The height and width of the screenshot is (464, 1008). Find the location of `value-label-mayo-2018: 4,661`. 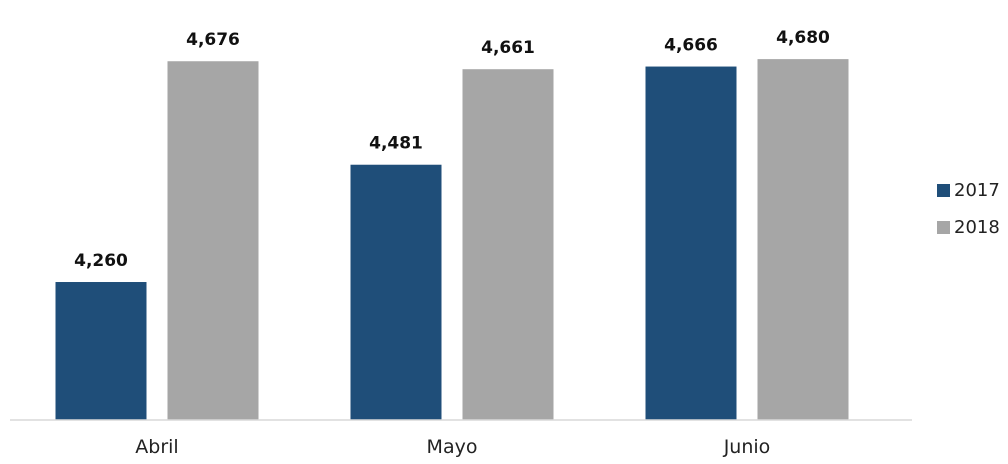

value-label-mayo-2018: 4,661 is located at coordinates (508, 48).